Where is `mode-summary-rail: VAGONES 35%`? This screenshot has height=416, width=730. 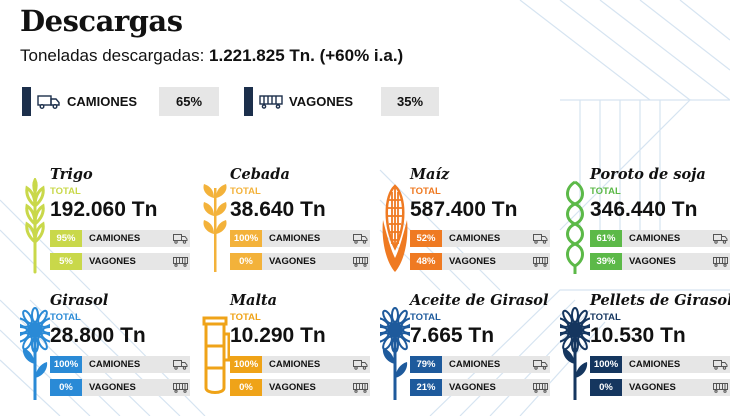 mode-summary-rail: VAGONES 35% is located at coordinates (341, 101).